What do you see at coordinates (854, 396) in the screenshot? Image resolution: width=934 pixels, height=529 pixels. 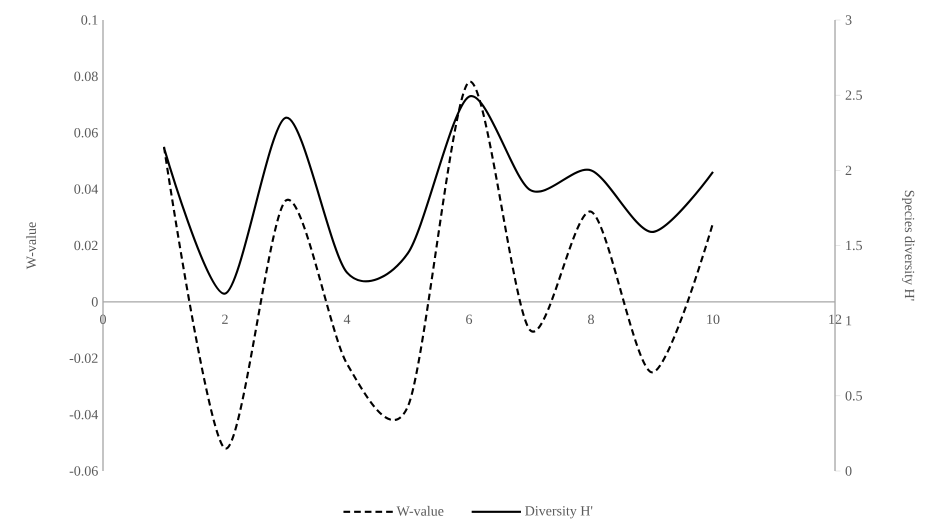 I see `y2-tick-label: 0.5` at bounding box center [854, 396].